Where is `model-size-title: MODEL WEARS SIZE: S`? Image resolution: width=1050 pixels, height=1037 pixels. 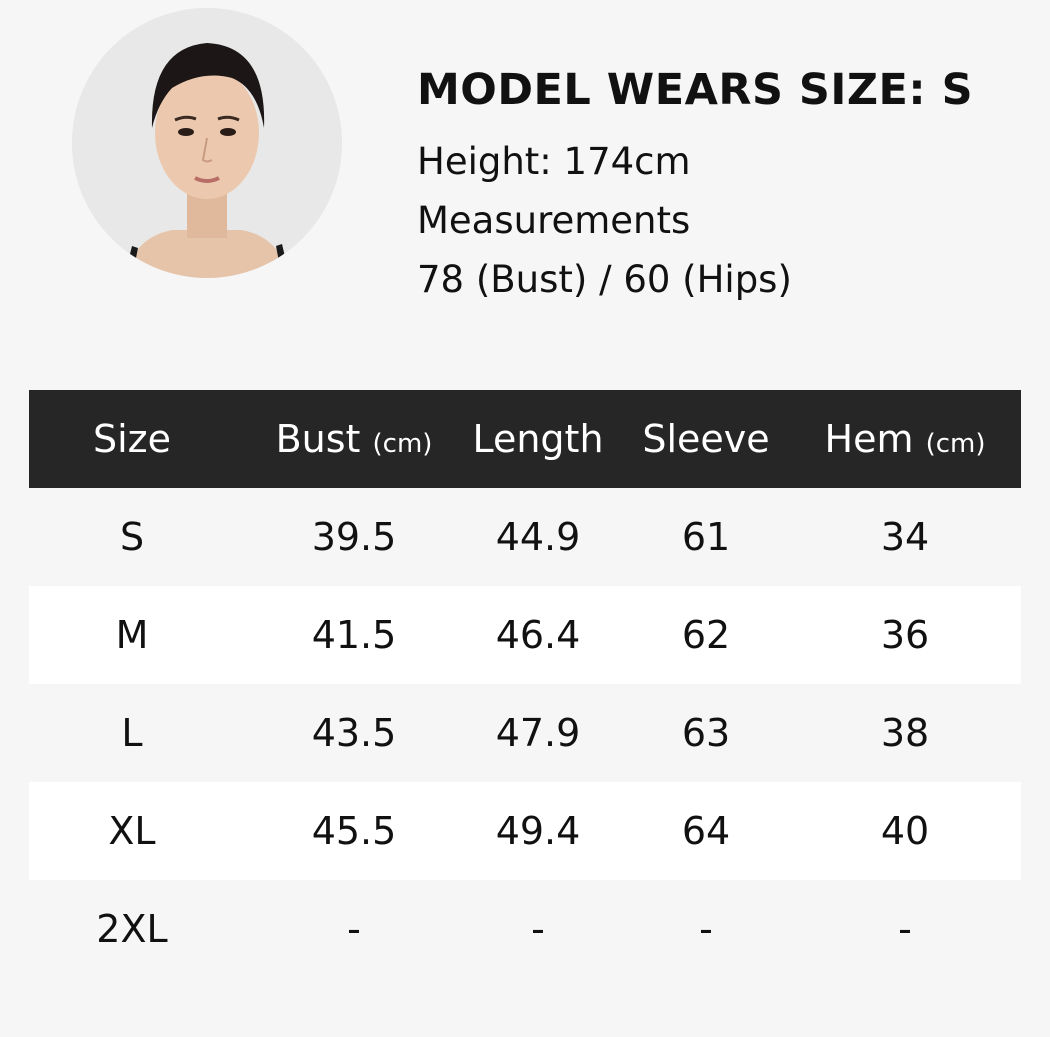 model-size-title: MODEL WEARS SIZE: S is located at coordinates (695, 90).